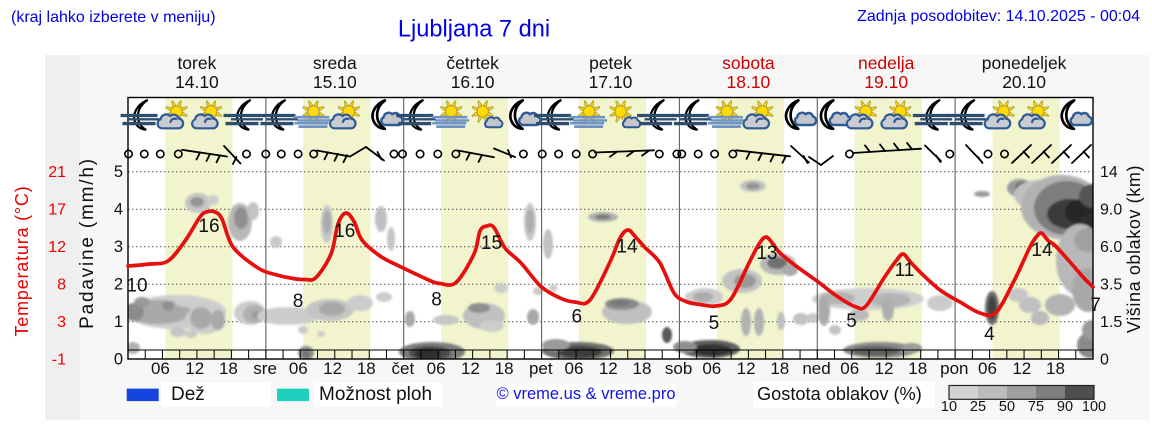 The height and width of the screenshot is (448, 1152). What do you see at coordinates (473, 82) in the screenshot?
I see `svg-text: 16.10` at bounding box center [473, 82].